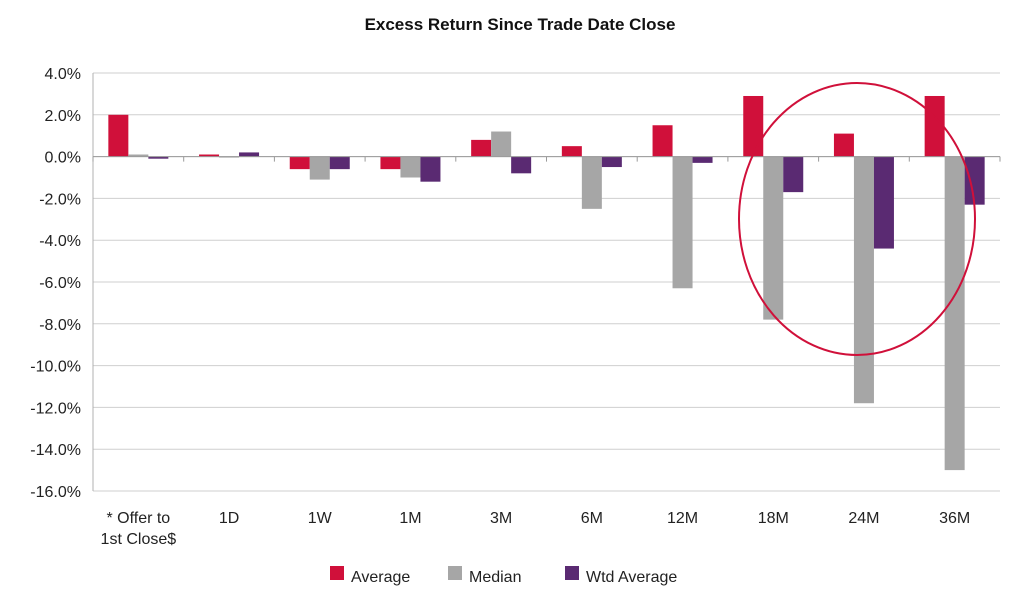 Image resolution: width=1024 pixels, height=600 pixels. Describe the element at coordinates (863, 518) in the screenshot. I see `x-category-label: 24M` at that location.